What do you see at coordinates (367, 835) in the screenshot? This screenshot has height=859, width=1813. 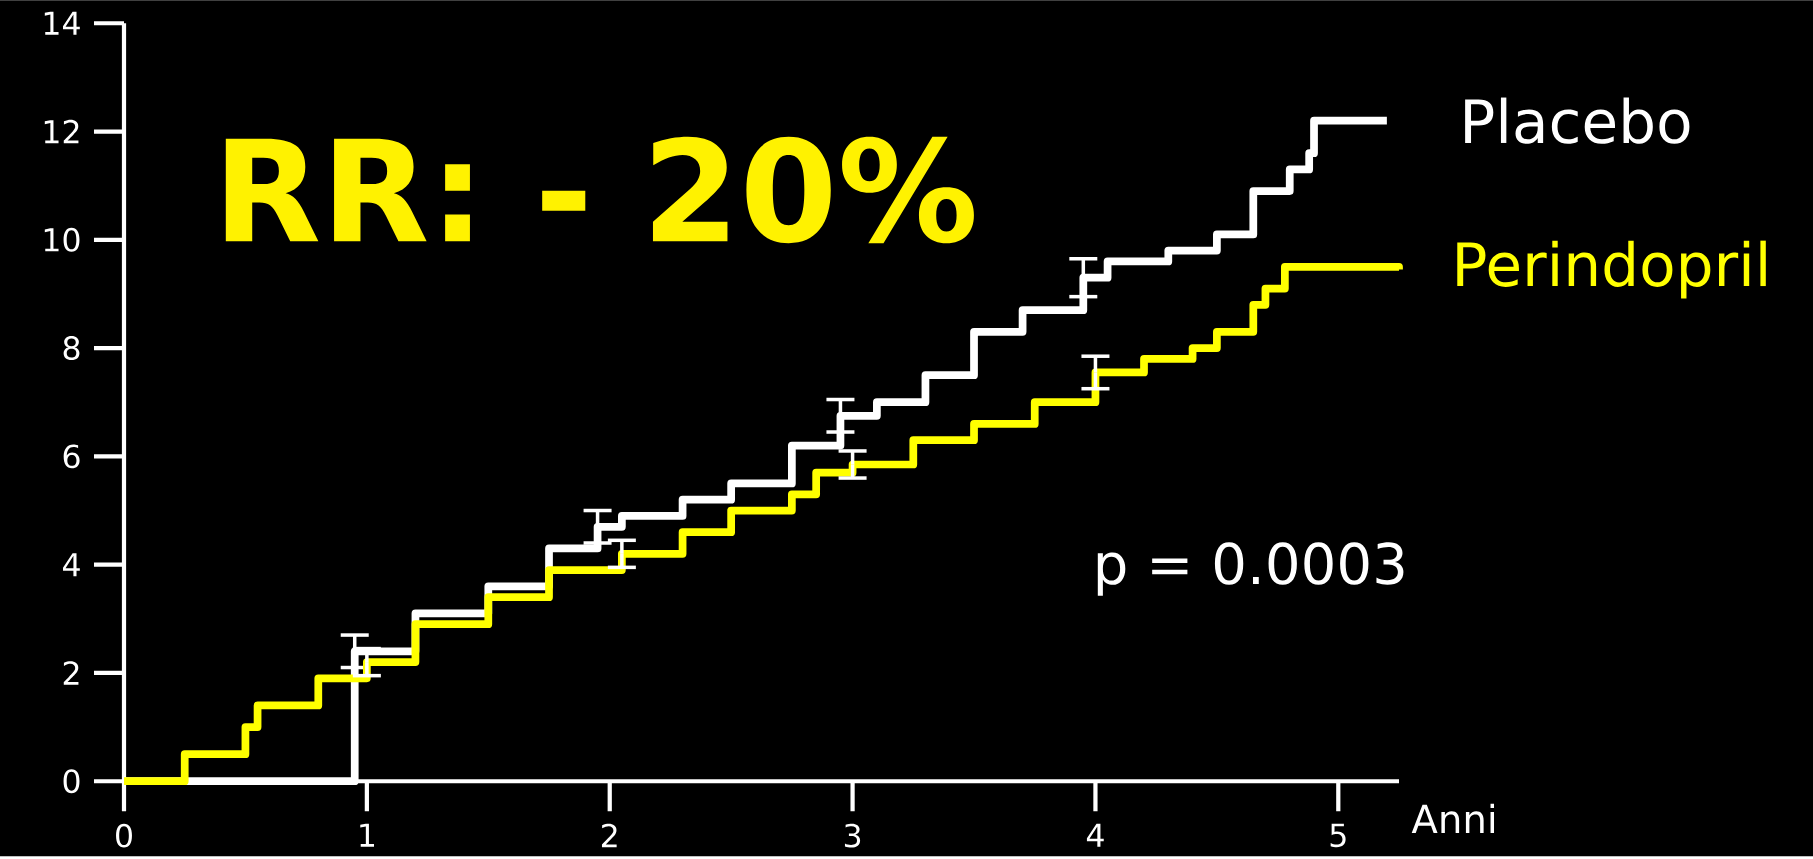 I see `x-tick-label: 1` at bounding box center [367, 835].